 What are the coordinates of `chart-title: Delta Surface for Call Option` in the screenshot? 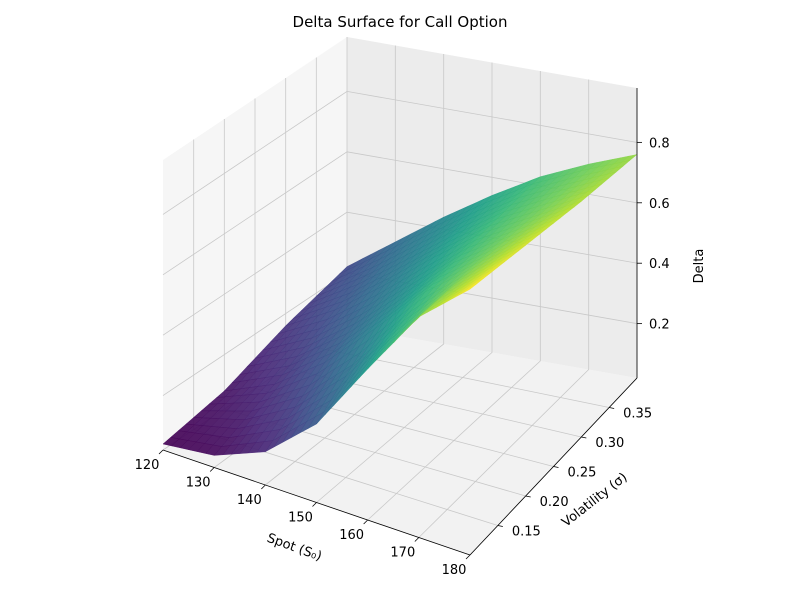 It's located at (400, 22).